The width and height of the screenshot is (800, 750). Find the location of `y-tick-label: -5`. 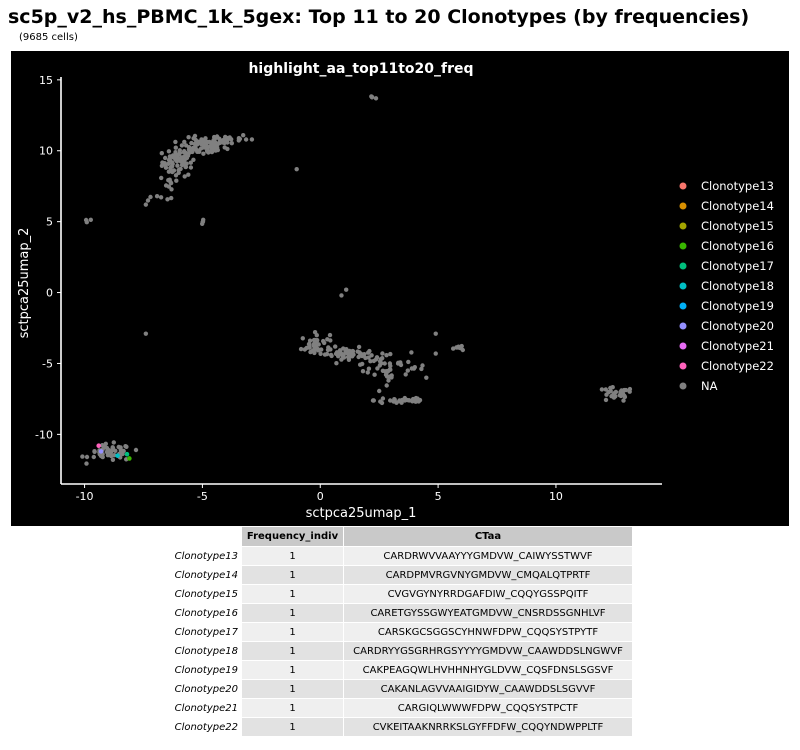

y-tick-label: -5 is located at coordinates (47, 363).